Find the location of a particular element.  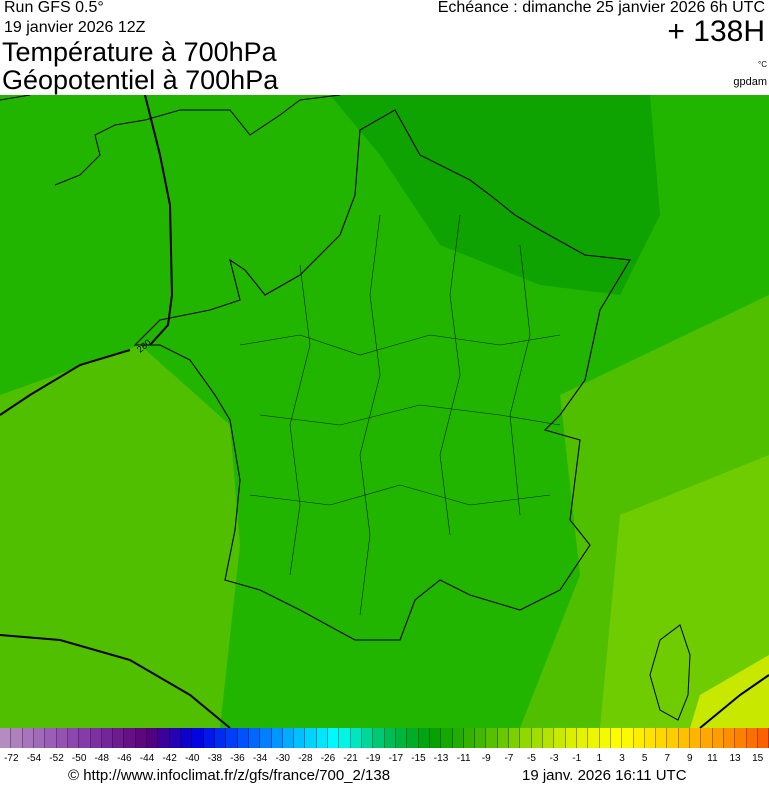

temperature-zone-warm-se is located at coordinates (684, 591).